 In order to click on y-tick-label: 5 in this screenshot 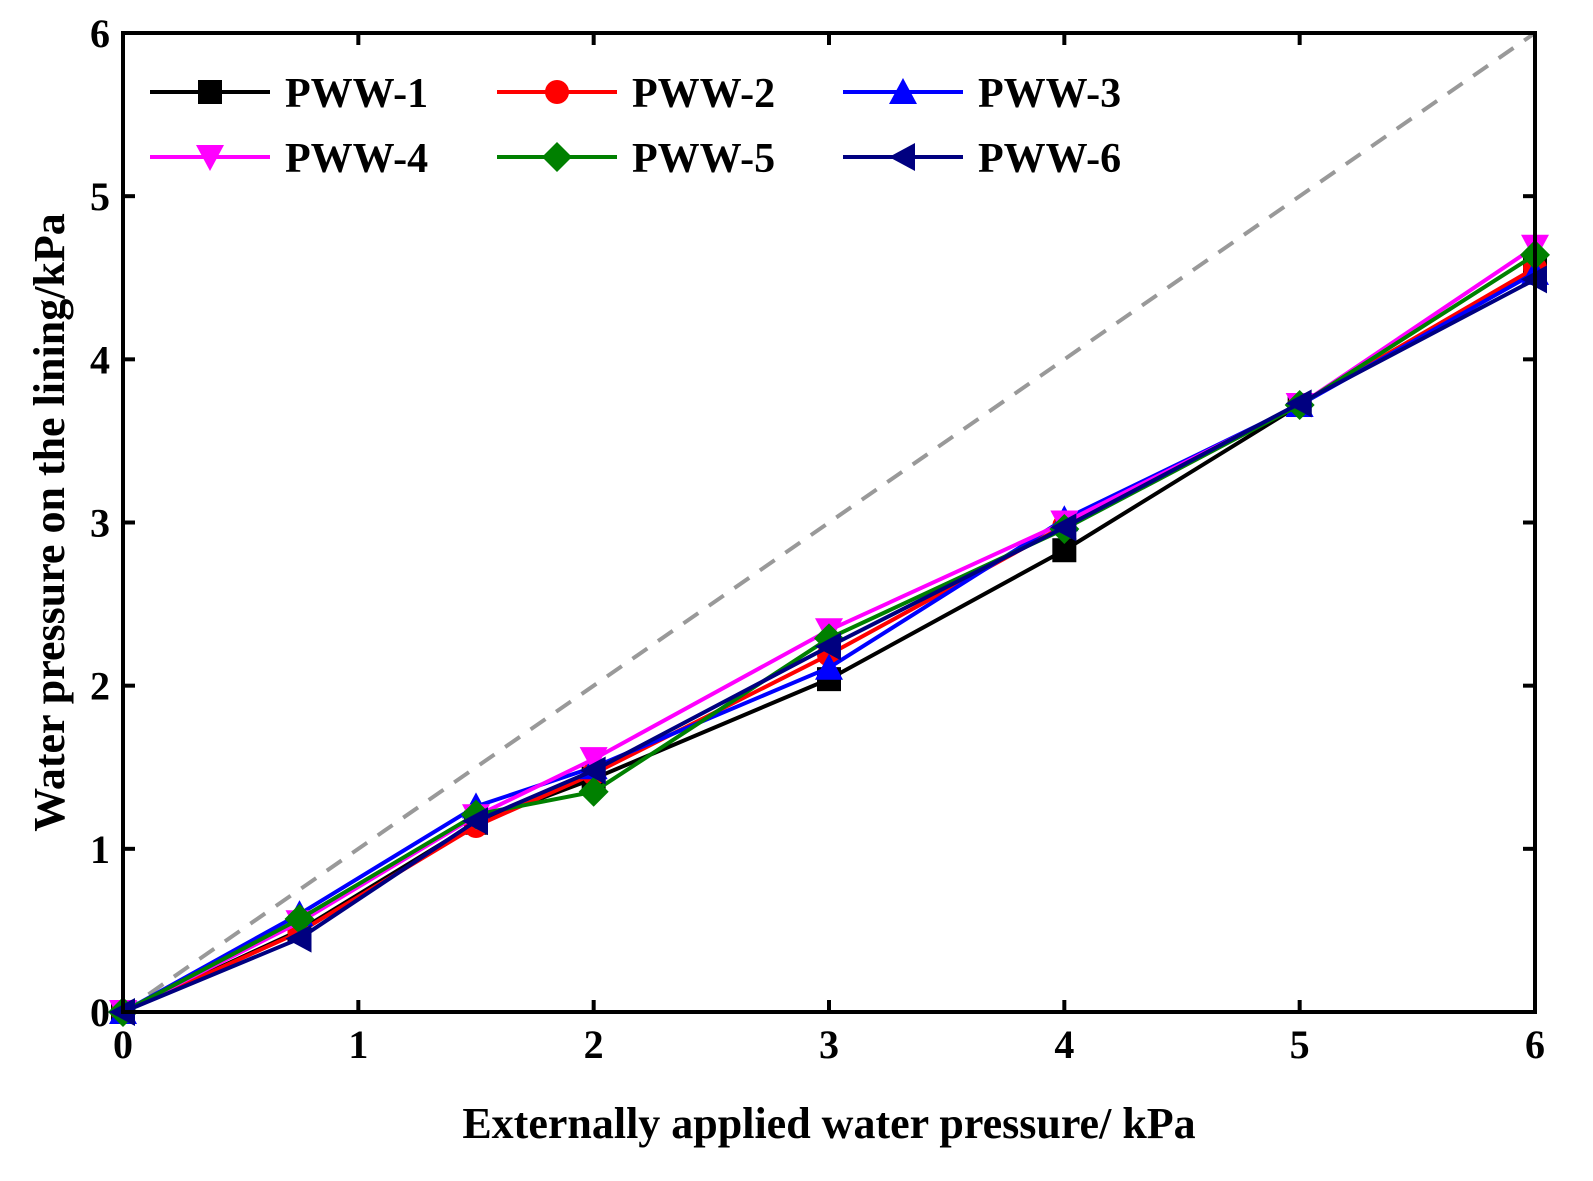, I will do `click(100, 196)`.